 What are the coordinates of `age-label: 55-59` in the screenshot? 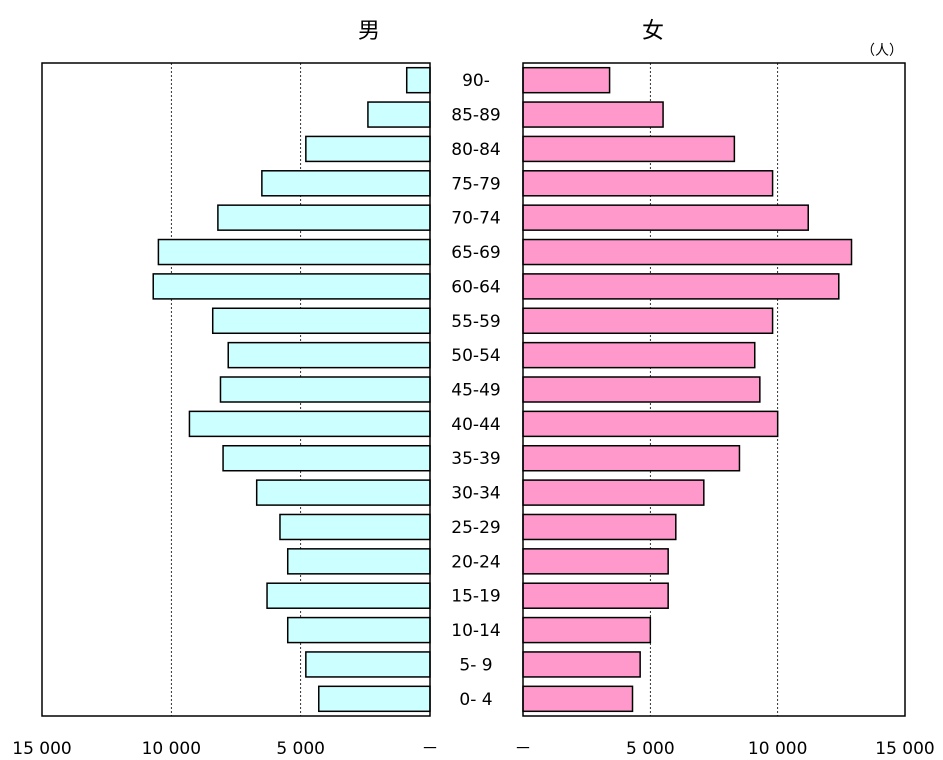 It's located at (475, 322).